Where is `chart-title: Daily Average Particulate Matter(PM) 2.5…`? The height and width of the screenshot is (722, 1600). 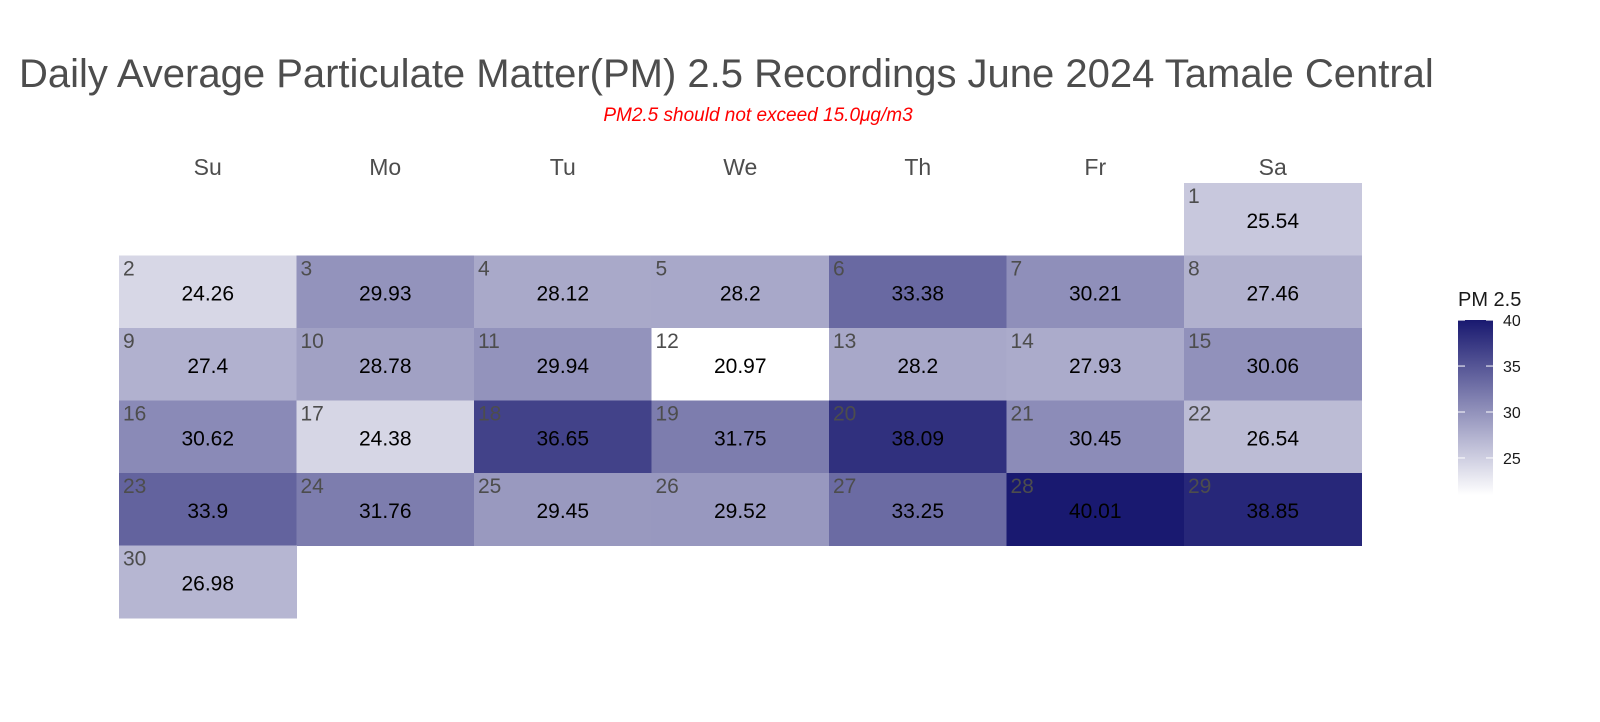
chart-title: Daily Average Particulate Matter(PM) 2.5… is located at coordinates (726, 74).